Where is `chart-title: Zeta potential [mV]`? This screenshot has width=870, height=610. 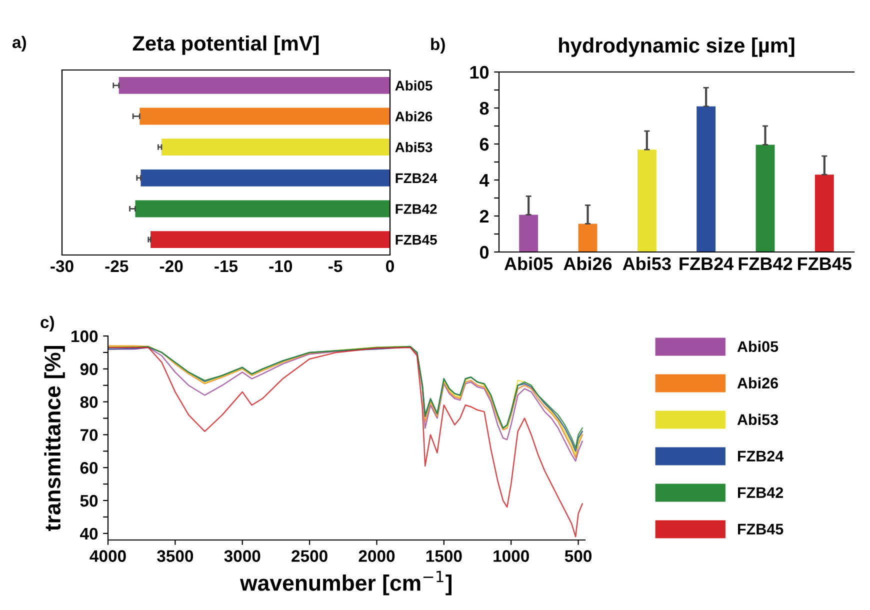 chart-title: Zeta potential [mV] is located at coordinates (225, 45).